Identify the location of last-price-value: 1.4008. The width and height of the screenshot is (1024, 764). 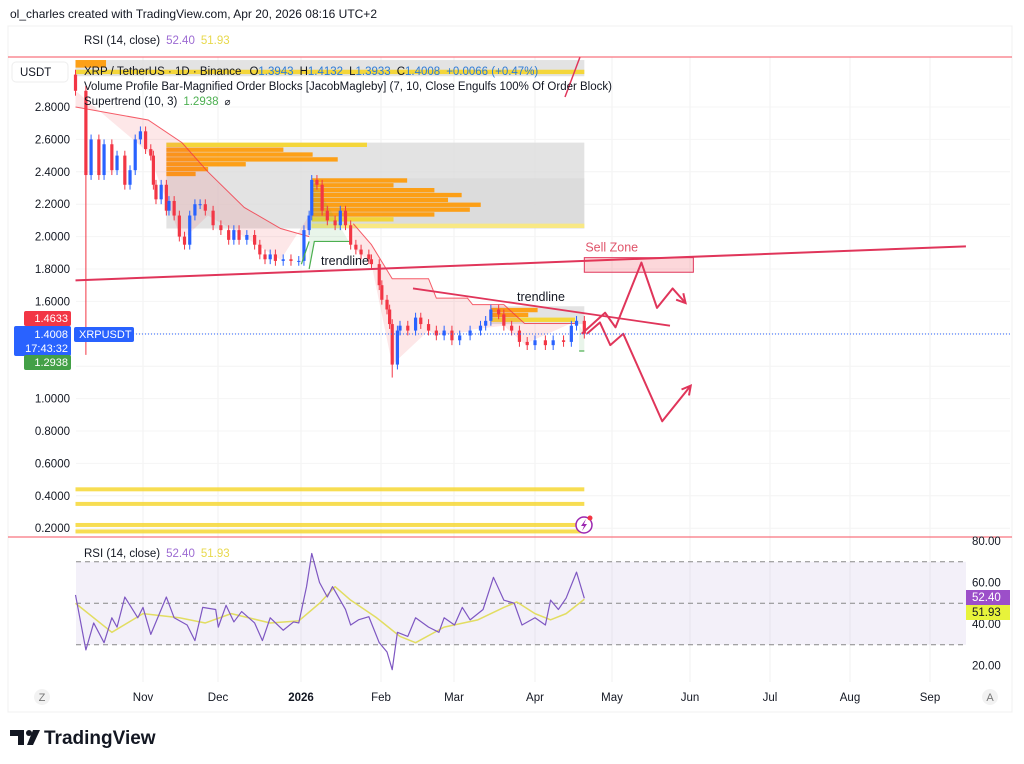
(51, 335).